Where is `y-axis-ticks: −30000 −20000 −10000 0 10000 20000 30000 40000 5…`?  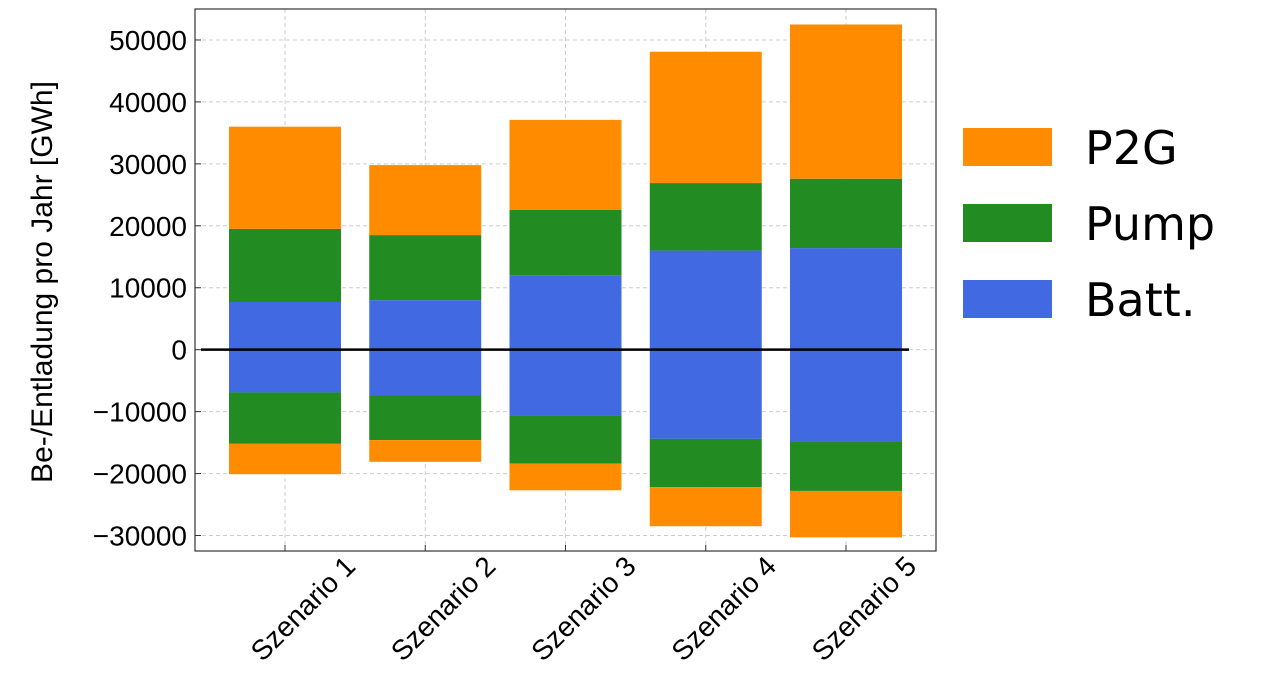 y-axis-ticks: −30000 −20000 −10000 0 10000 20000 30000 40000 5… is located at coordinates (147, 288).